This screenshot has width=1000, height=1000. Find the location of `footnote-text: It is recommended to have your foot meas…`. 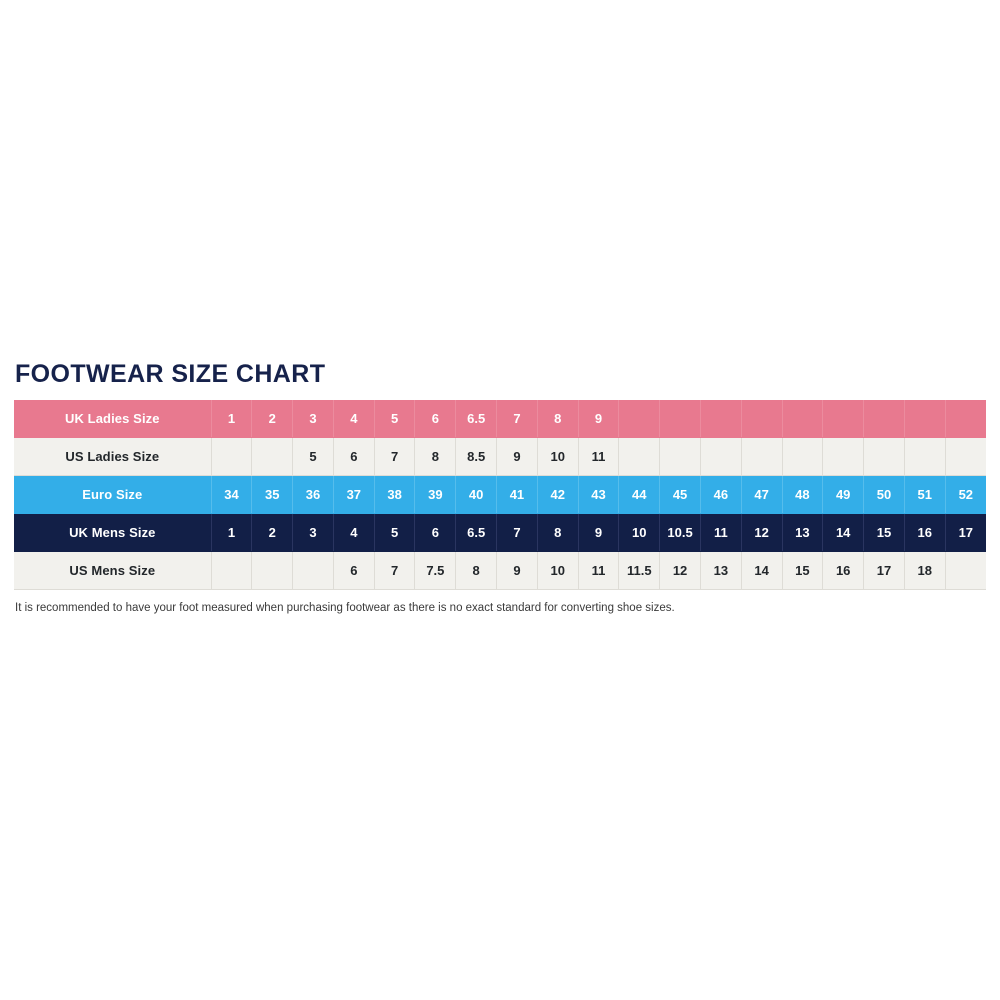

footnote-text: It is recommended to have your foot meas… is located at coordinates (345, 608).